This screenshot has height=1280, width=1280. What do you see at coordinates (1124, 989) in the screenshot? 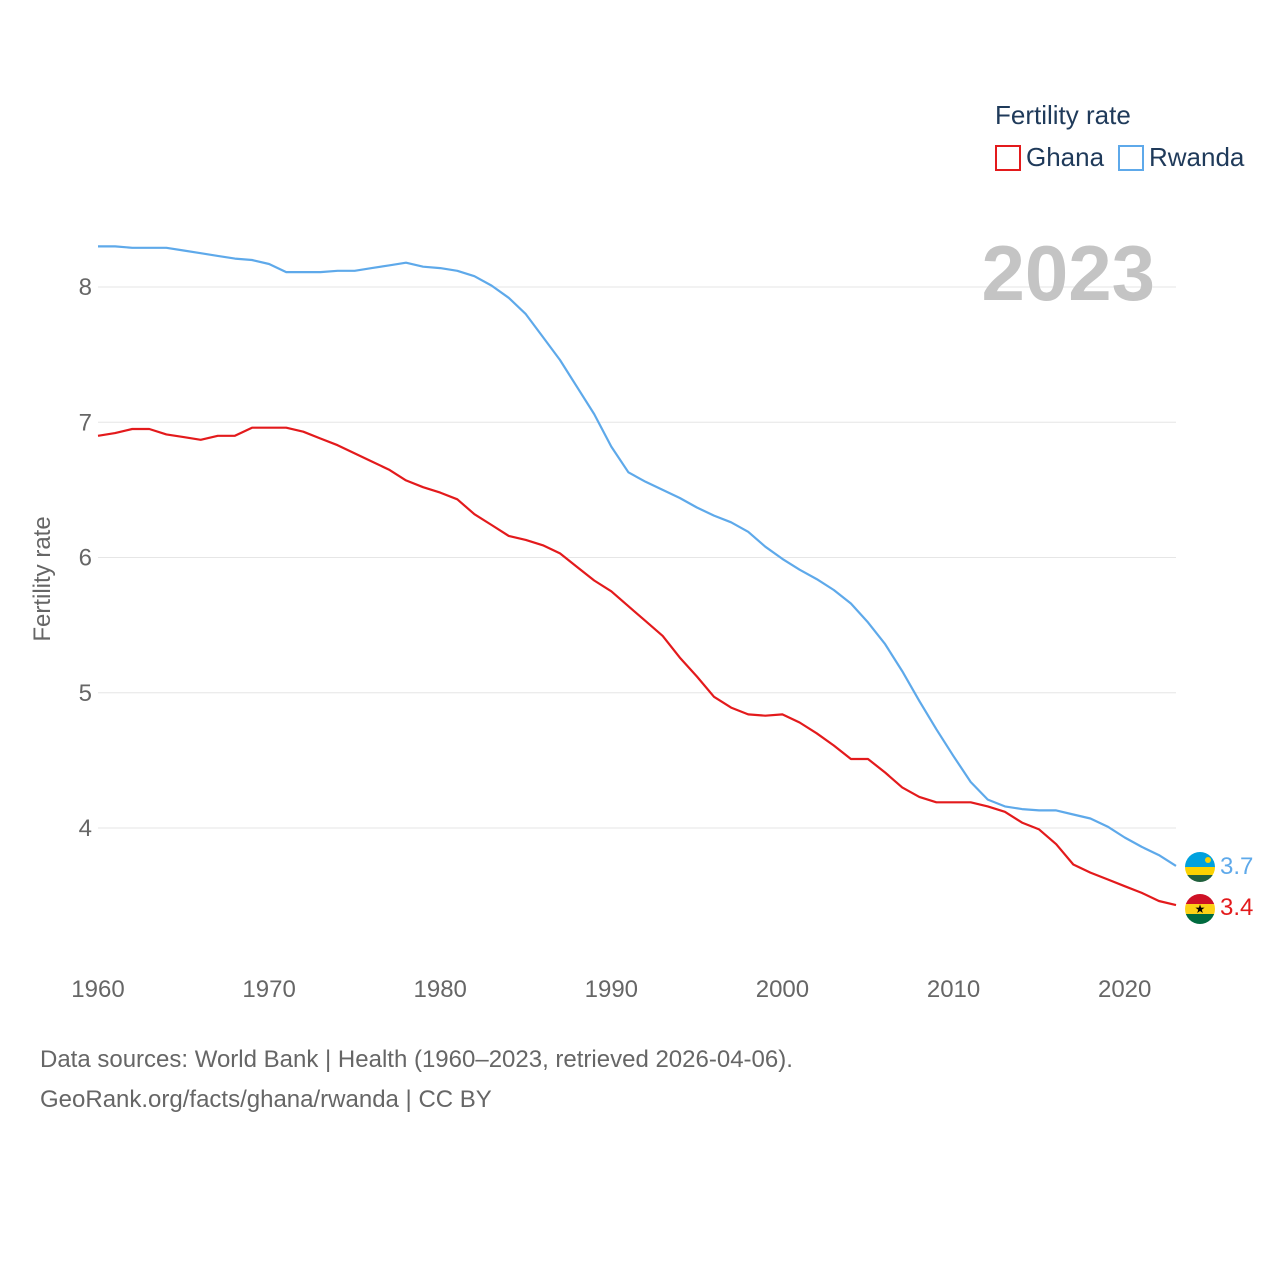
I see `x-tick-label: 2020` at bounding box center [1124, 989].